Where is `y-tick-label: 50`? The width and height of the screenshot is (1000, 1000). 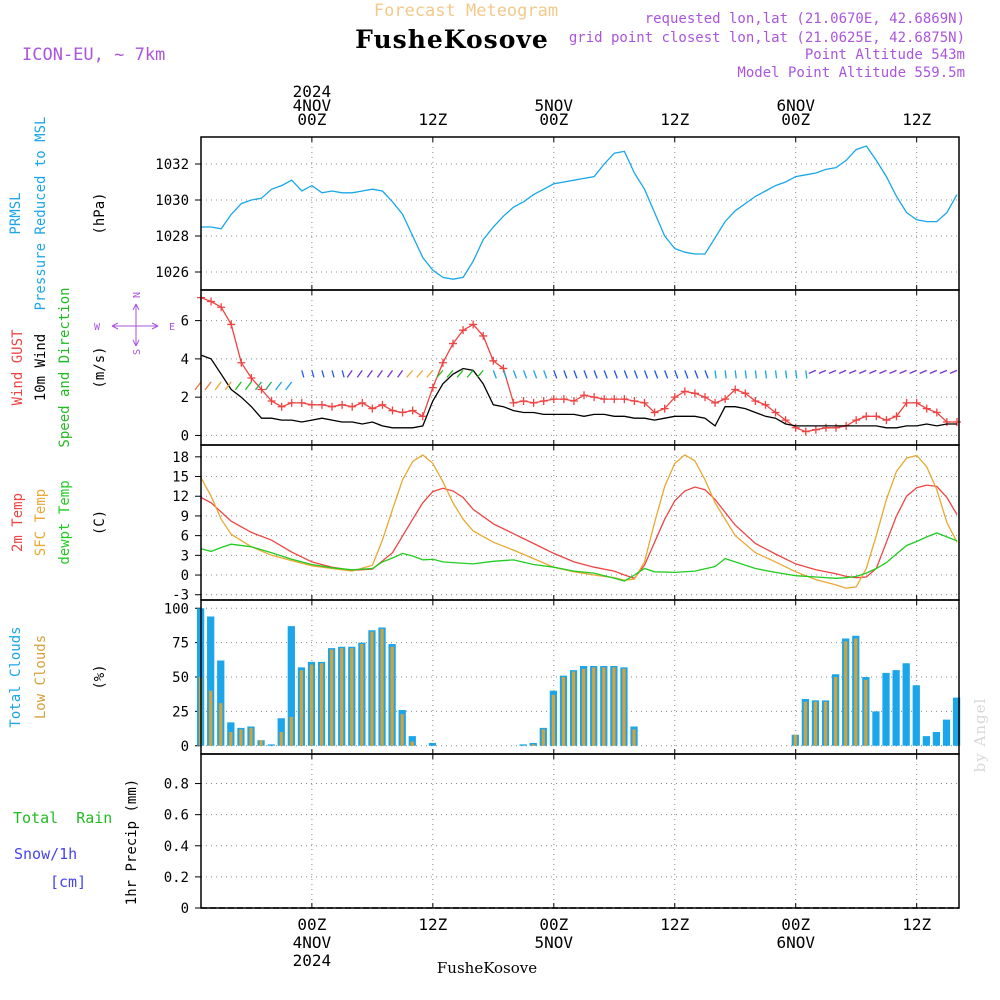
y-tick-label: 50 is located at coordinates (180, 678).